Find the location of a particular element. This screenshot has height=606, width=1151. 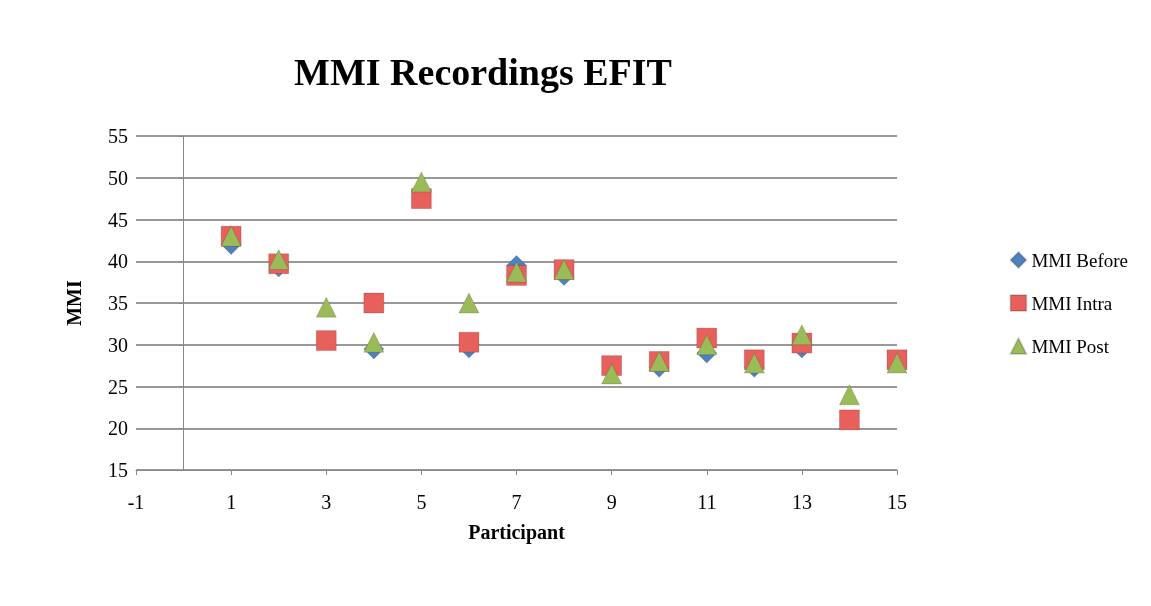

chart-title: MMI Recordings EFIT is located at coordinates (483, 72).